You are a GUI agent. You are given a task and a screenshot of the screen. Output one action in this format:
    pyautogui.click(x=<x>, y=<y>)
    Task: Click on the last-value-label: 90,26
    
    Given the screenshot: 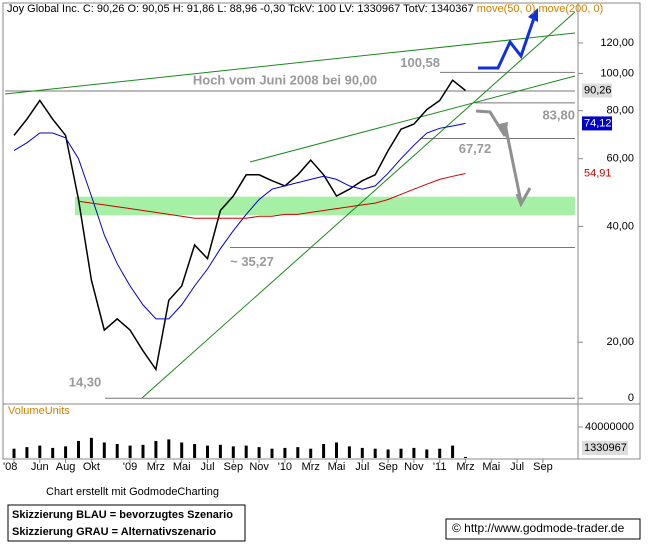 What is the action you would take?
    pyautogui.click(x=598, y=90)
    